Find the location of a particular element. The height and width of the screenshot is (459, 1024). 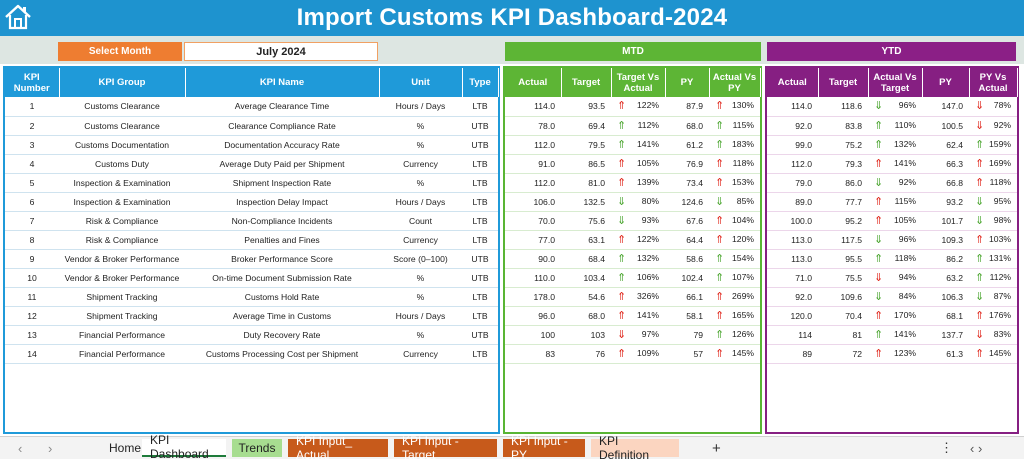

kpi-number-cell: 6 is located at coordinates (32, 202).